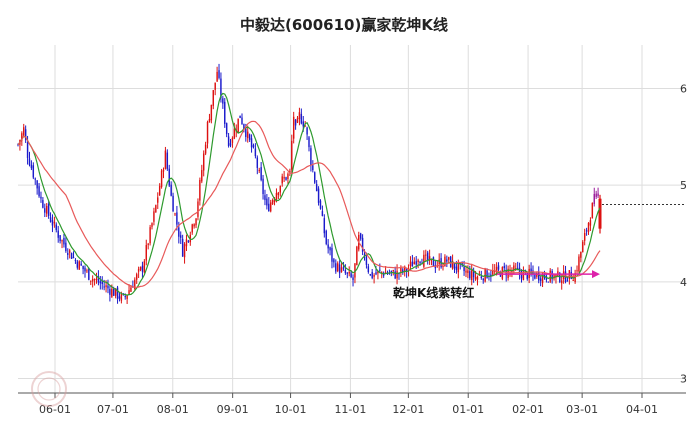 This screenshot has width=689, height=427. What do you see at coordinates (55, 409) in the screenshot?
I see `x-tick-label: 06-01` at bounding box center [55, 409].